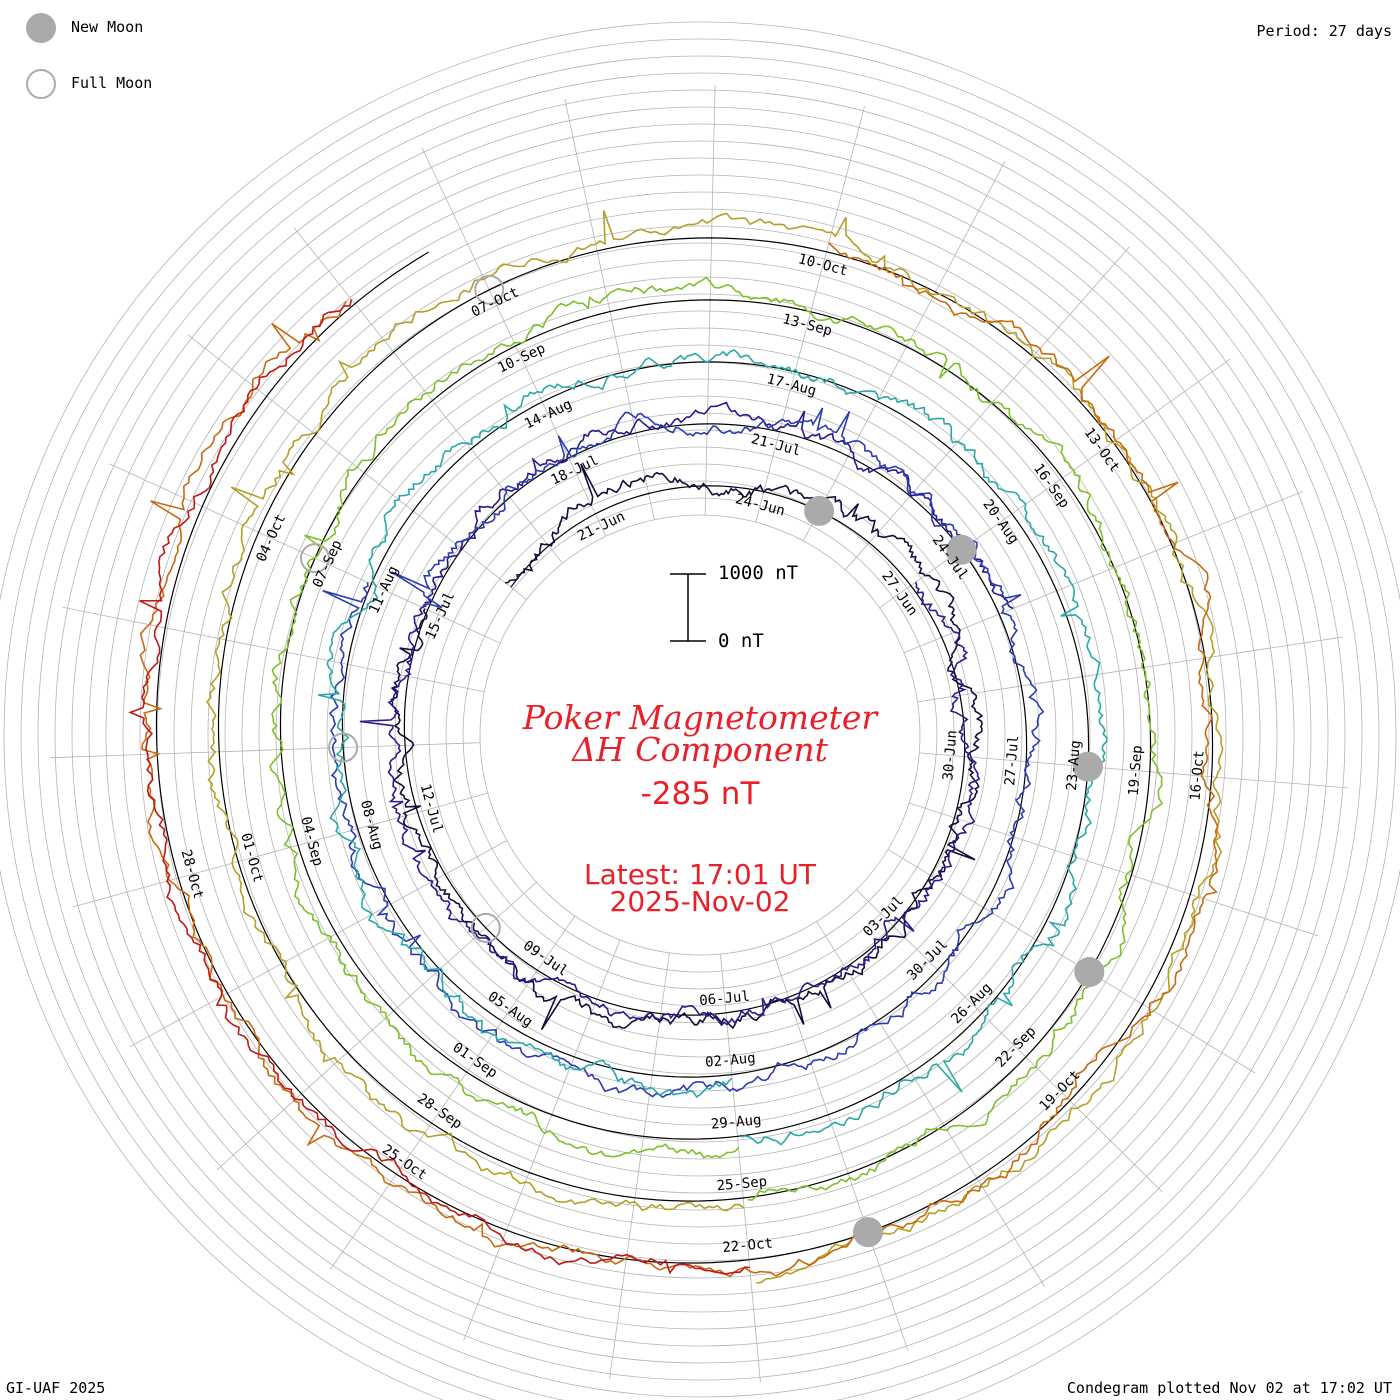  What do you see at coordinates (474, 1061) in the screenshot?
I see `tick-label: 01-Sep` at bounding box center [474, 1061].